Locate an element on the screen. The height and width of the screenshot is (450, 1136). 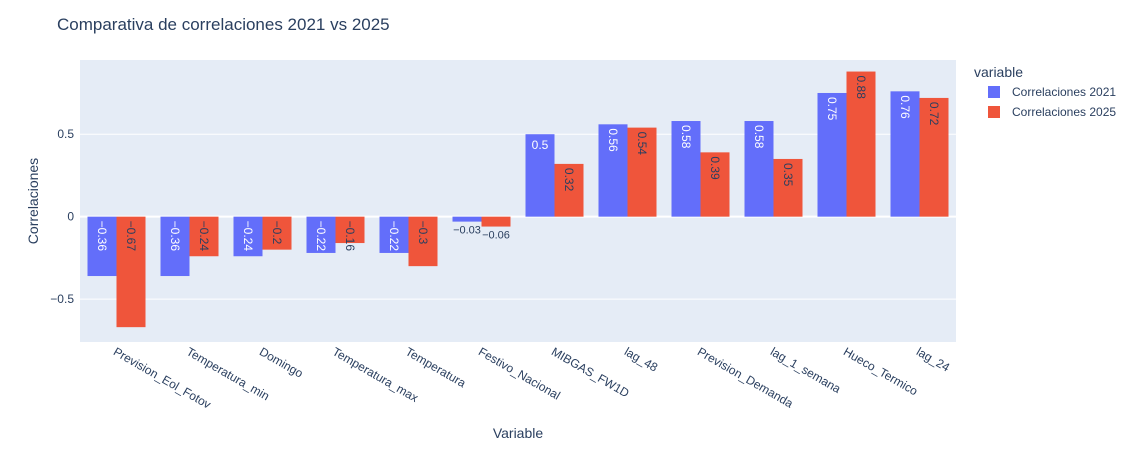
data-label: 0.32 is located at coordinates (569, 180).